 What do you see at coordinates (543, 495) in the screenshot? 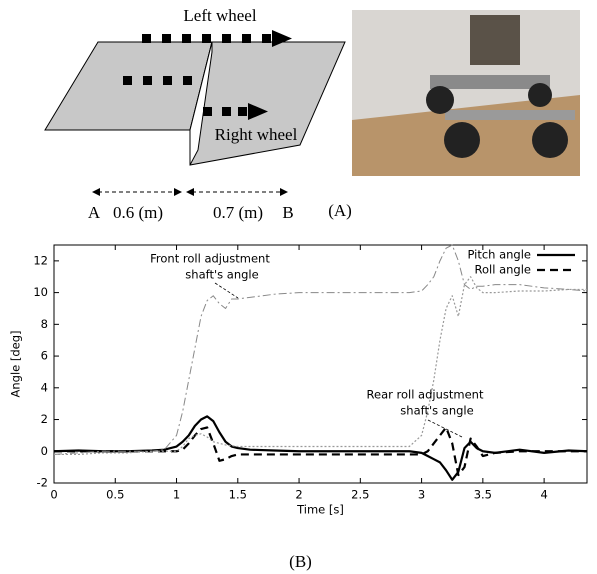
I see `x-tick-label: 4` at bounding box center [543, 495].